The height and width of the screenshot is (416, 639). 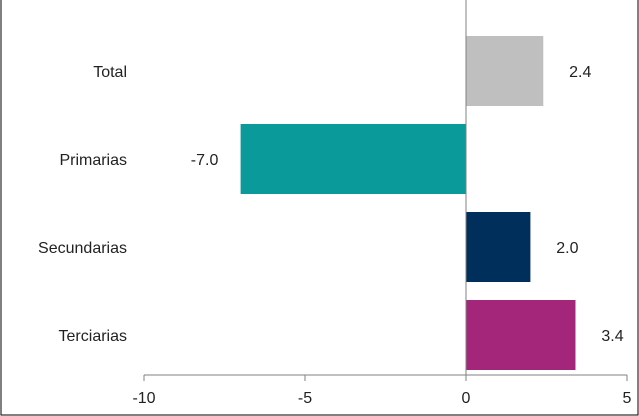 What do you see at coordinates (612, 336) in the screenshot?
I see `value-label-terciarias: 3.4` at bounding box center [612, 336].